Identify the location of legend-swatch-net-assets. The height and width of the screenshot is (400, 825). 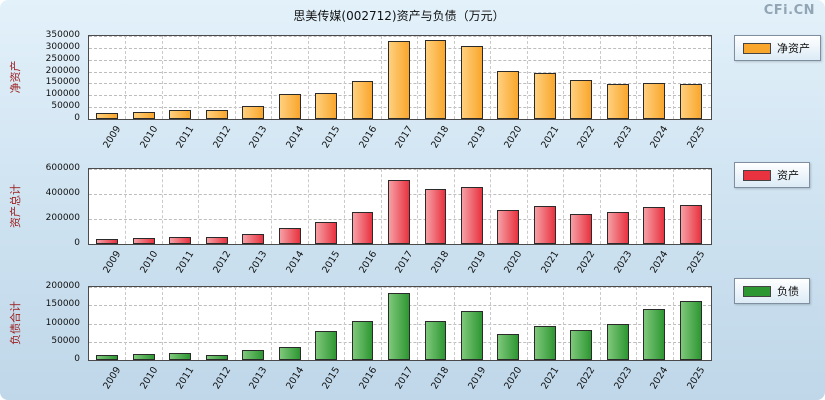
(757, 48).